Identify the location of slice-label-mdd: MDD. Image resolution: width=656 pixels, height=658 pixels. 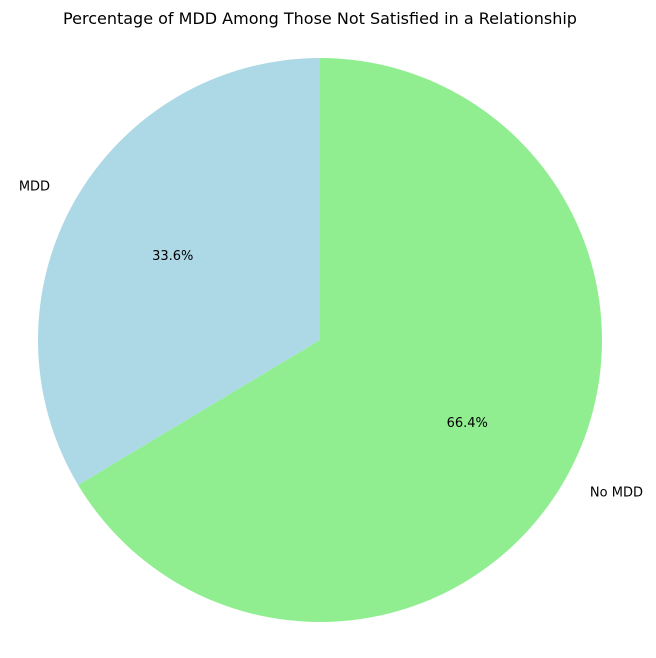
(34, 187).